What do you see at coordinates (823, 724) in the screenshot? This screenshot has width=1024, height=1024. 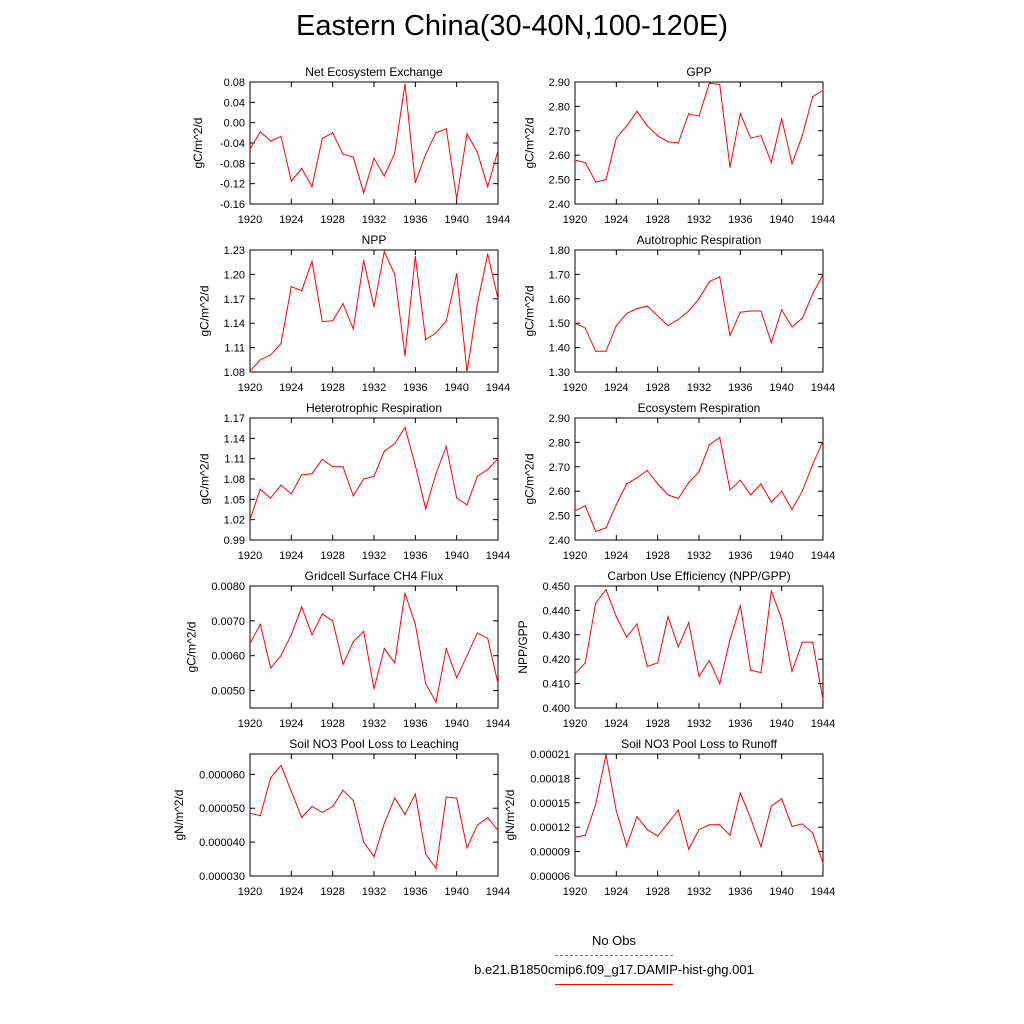 I see `x-tick-label: 1944` at bounding box center [823, 724].